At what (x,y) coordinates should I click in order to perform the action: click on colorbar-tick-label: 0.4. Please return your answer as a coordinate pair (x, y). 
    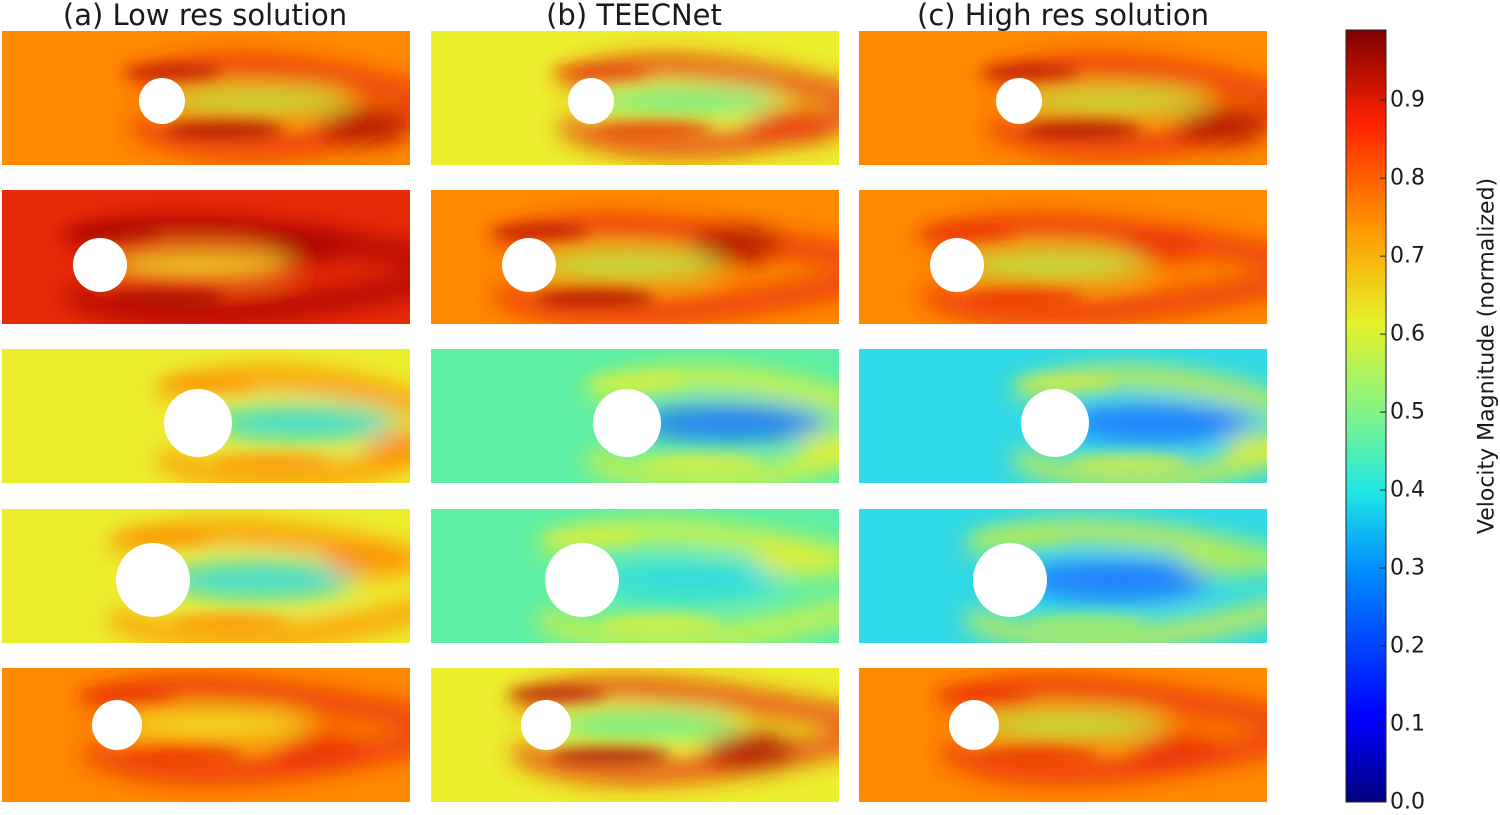
    Looking at the image, I should click on (1407, 490).